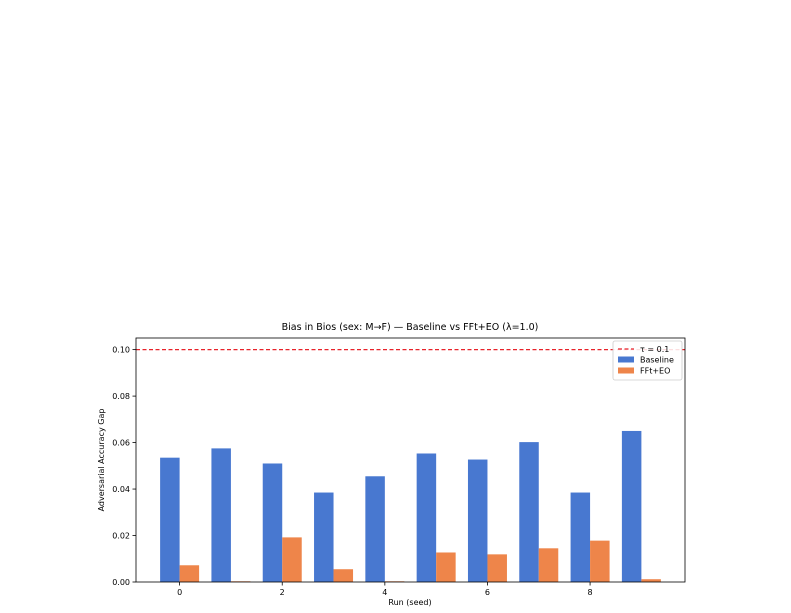 Image resolution: width=791 pixels, height=613 pixels. I want to click on x-axis: 0 2 4 6 8, so click(385, 589).